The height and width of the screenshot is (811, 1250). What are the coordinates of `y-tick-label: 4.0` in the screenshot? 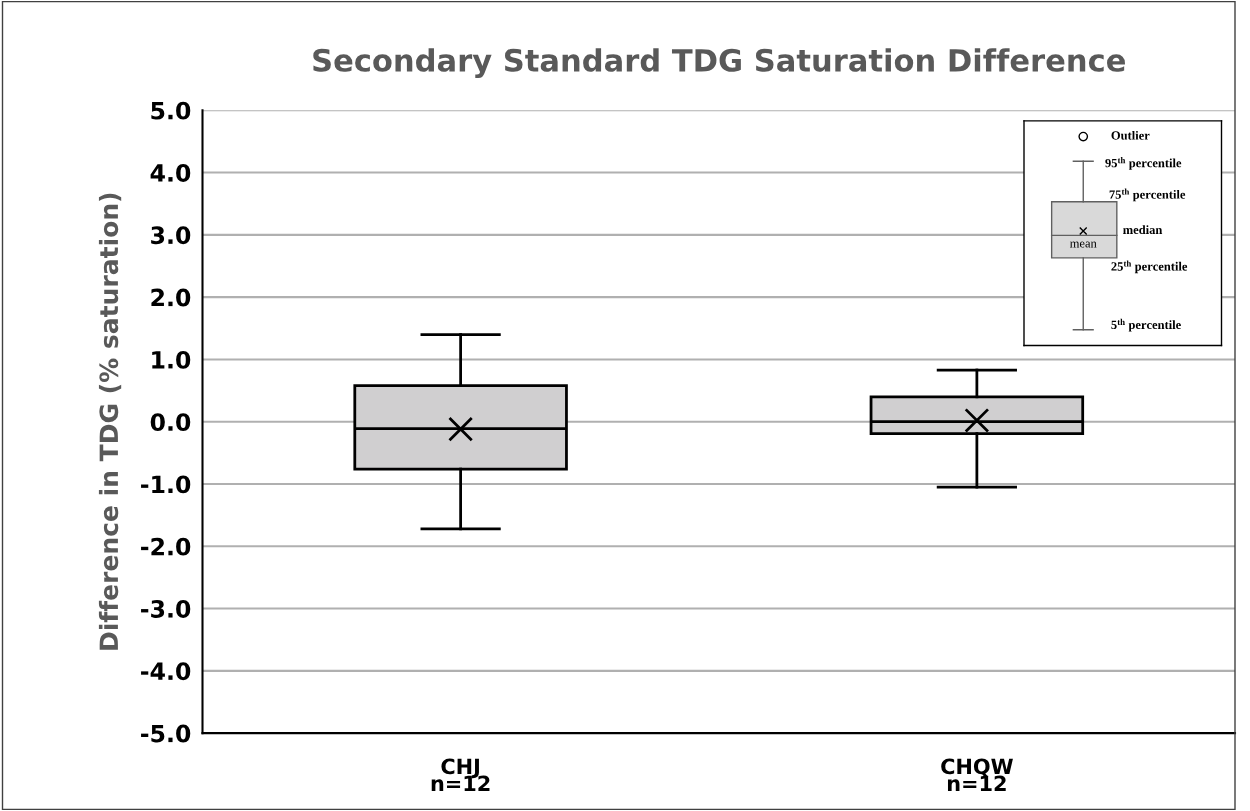 It's located at (170, 173).